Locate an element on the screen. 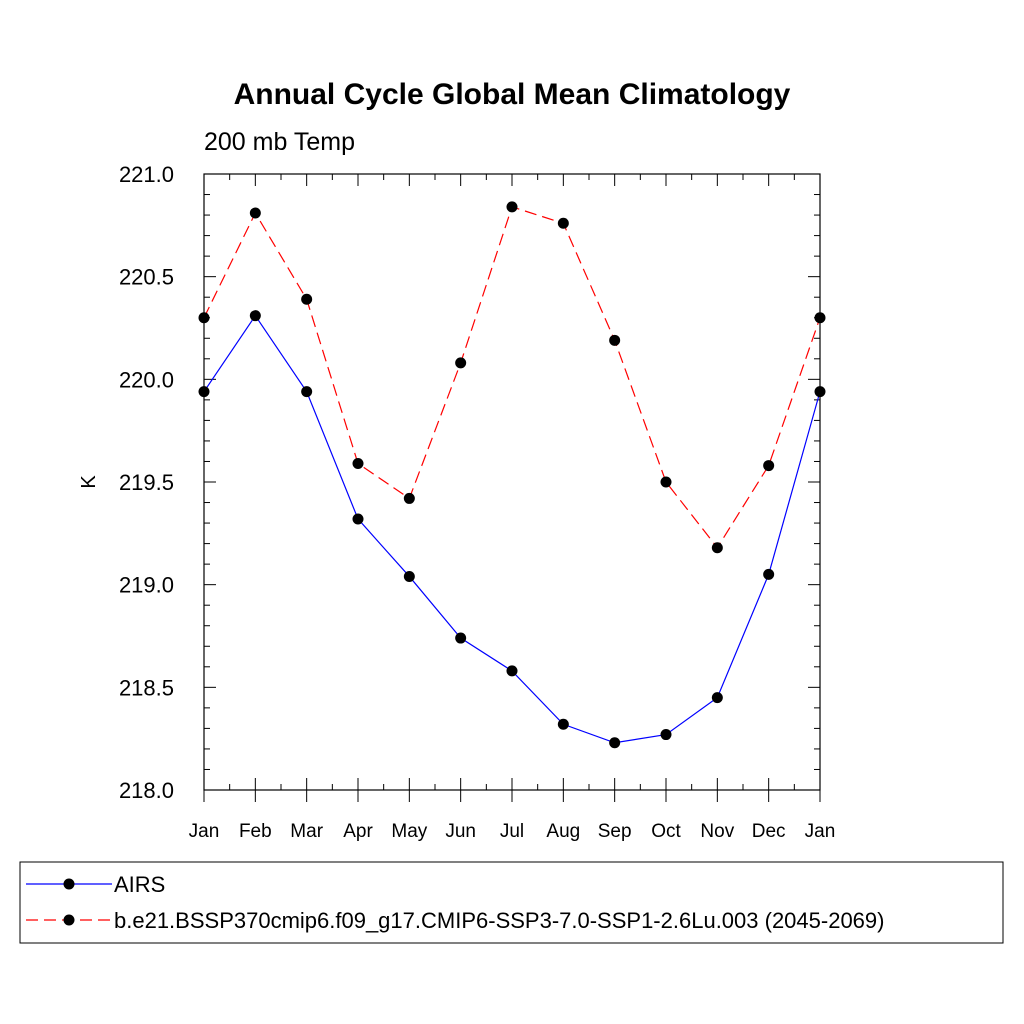 This screenshot has height=1024, width=1024. y-axis-label: K is located at coordinates (89, 482).